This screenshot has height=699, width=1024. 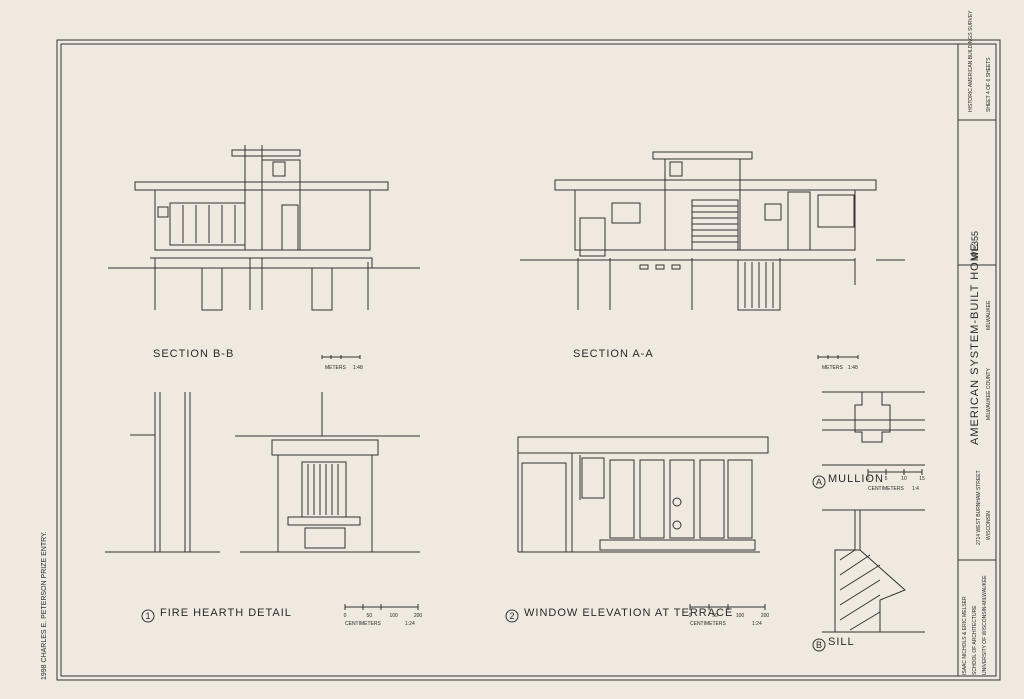 What do you see at coordinates (989, 525) in the screenshot?
I see `state: WISCONSIN` at bounding box center [989, 525].